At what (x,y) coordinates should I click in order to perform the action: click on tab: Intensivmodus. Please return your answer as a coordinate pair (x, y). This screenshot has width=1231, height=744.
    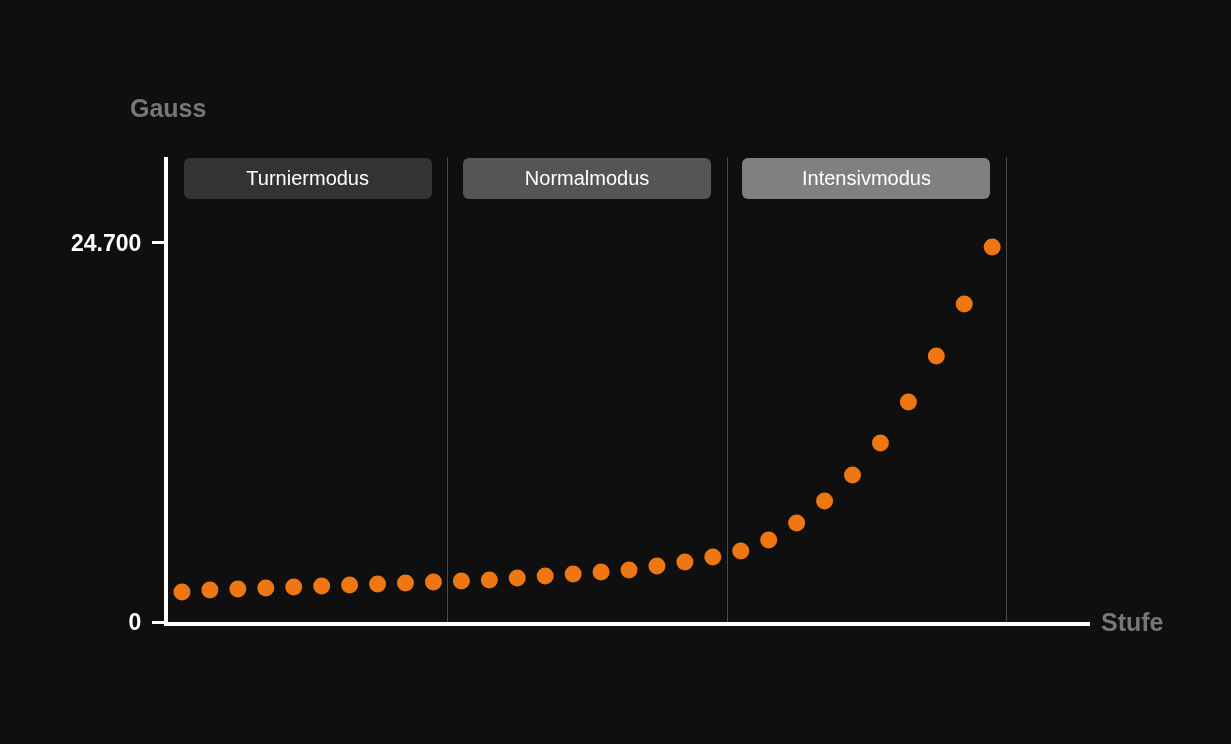
    Looking at the image, I should click on (866, 178).